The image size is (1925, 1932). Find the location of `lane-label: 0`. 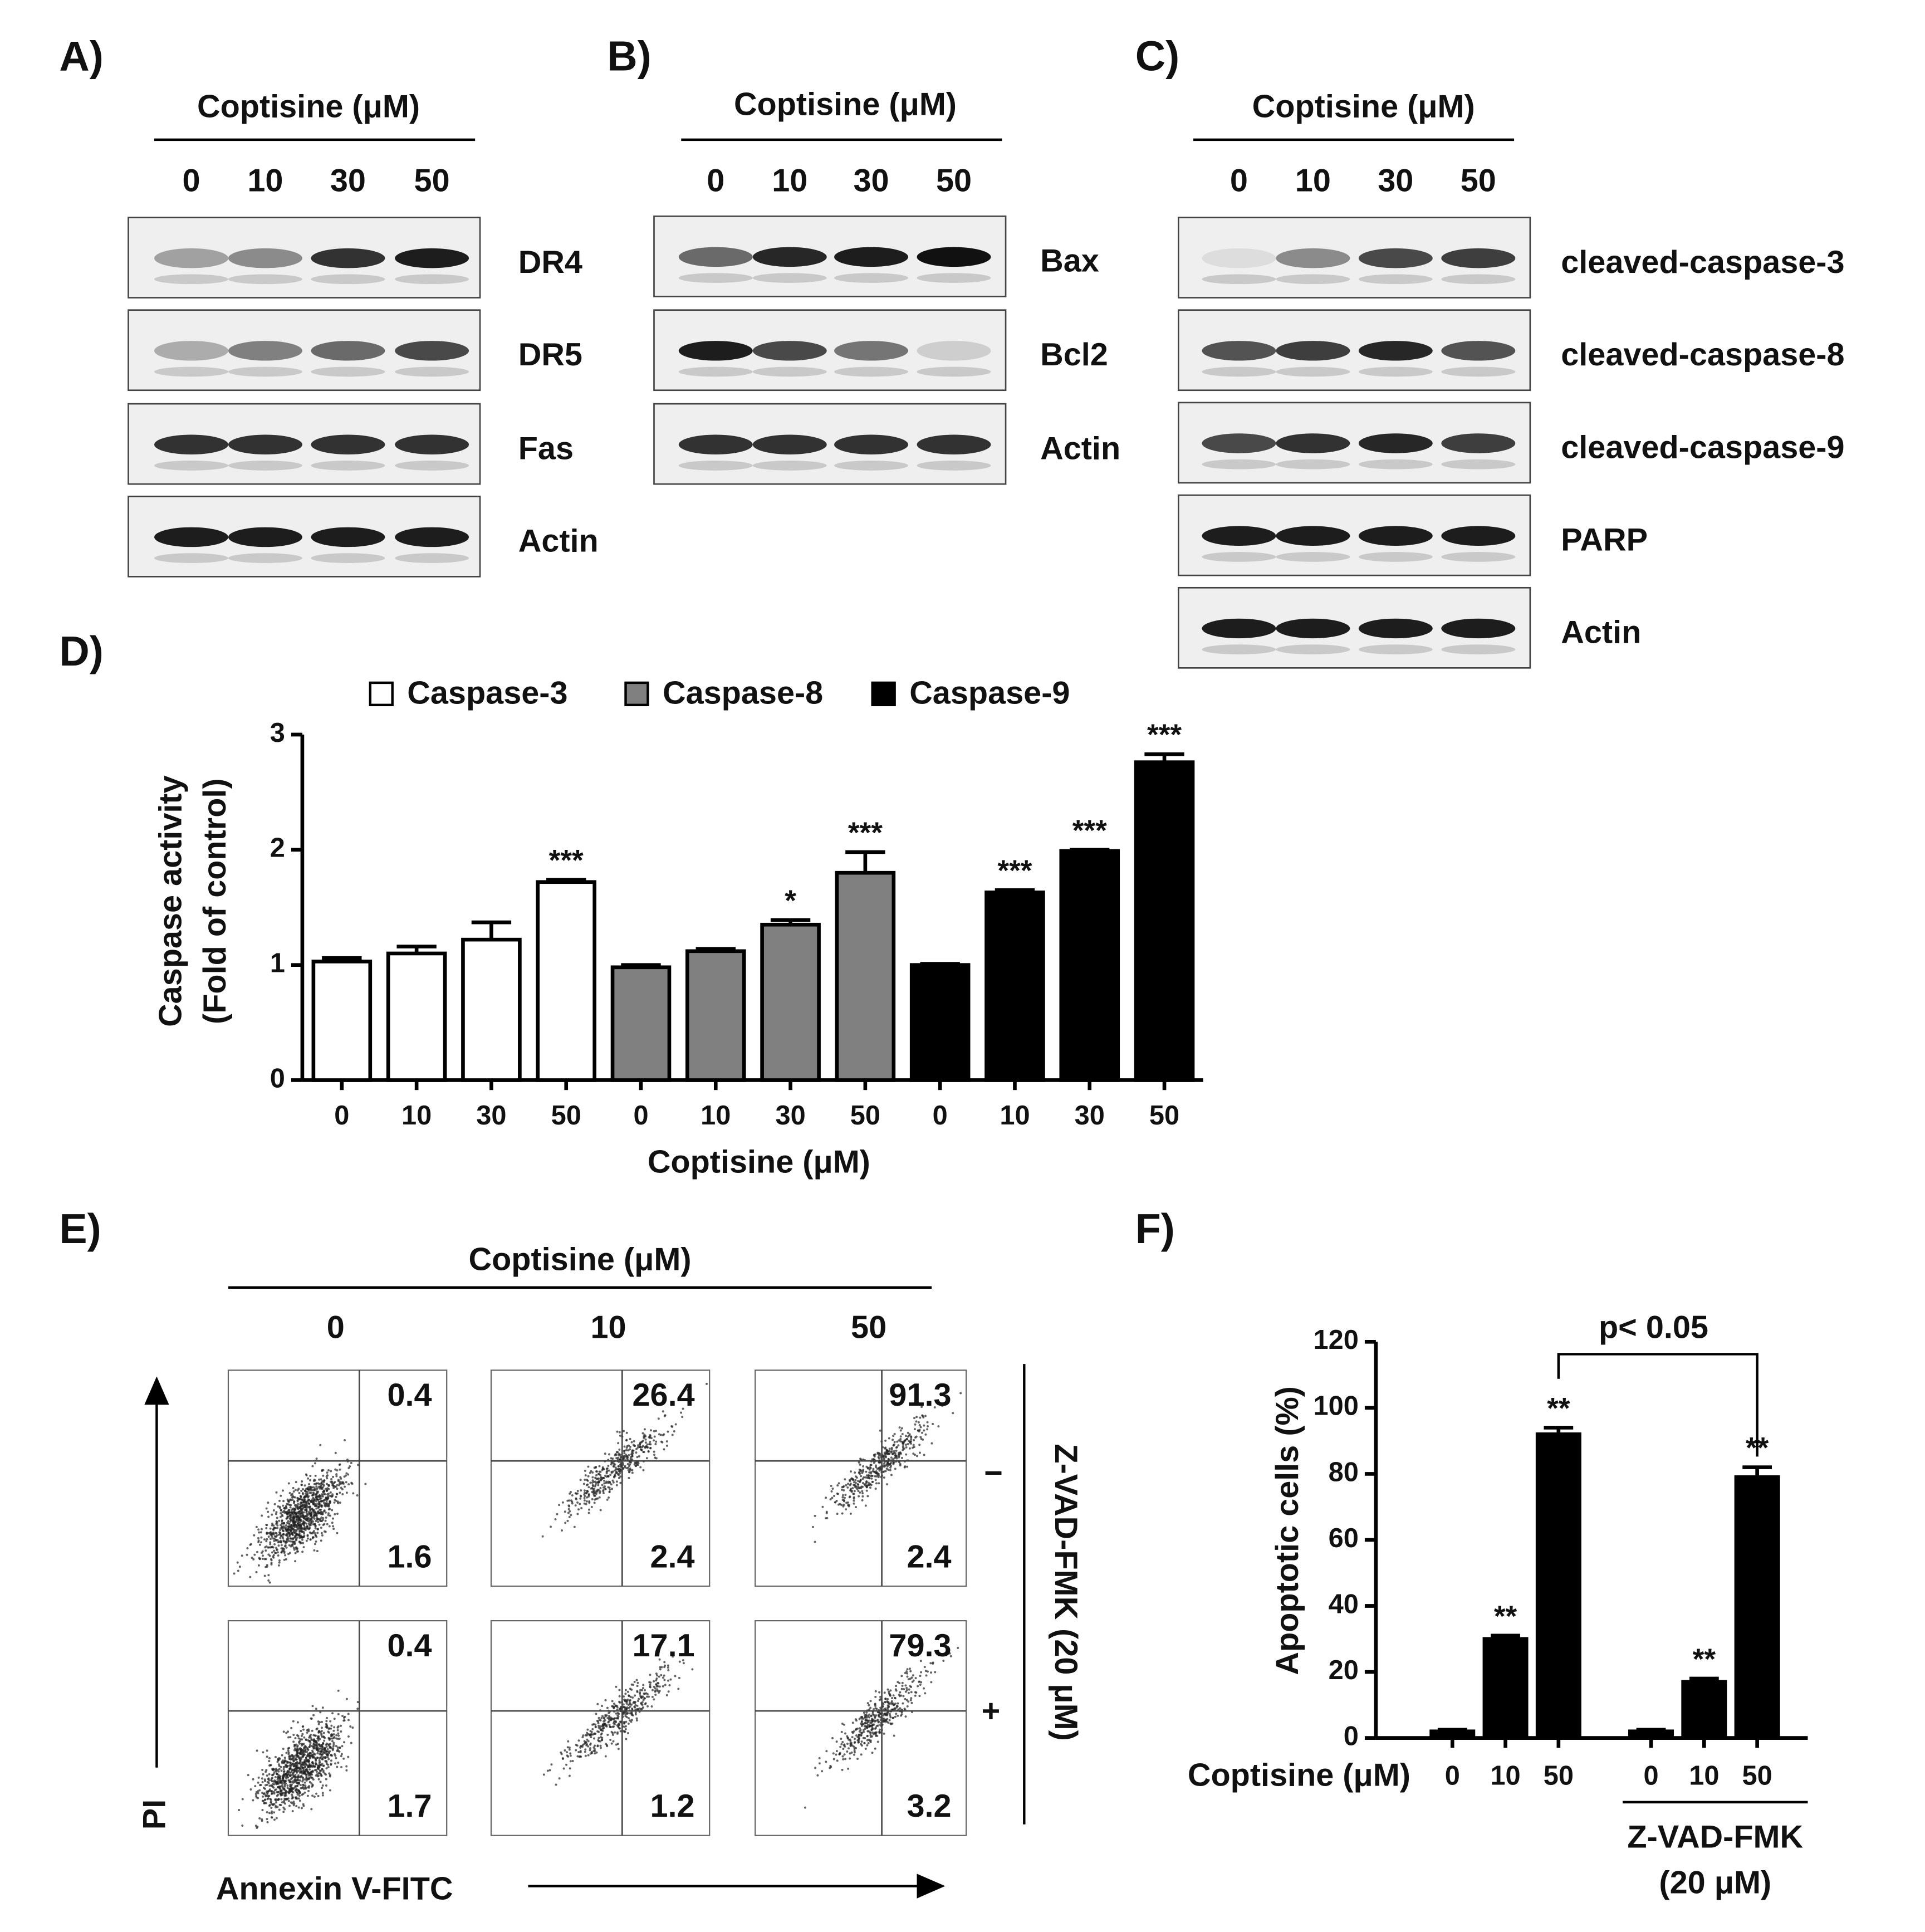

lane-label: 0 is located at coordinates (1239, 181).